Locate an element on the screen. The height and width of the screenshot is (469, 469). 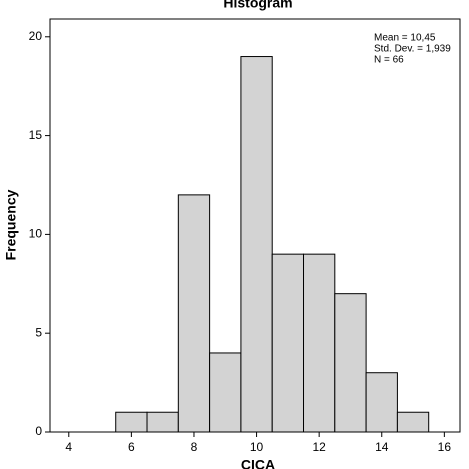
stat-annotation: N = 66 is located at coordinates (389, 60).